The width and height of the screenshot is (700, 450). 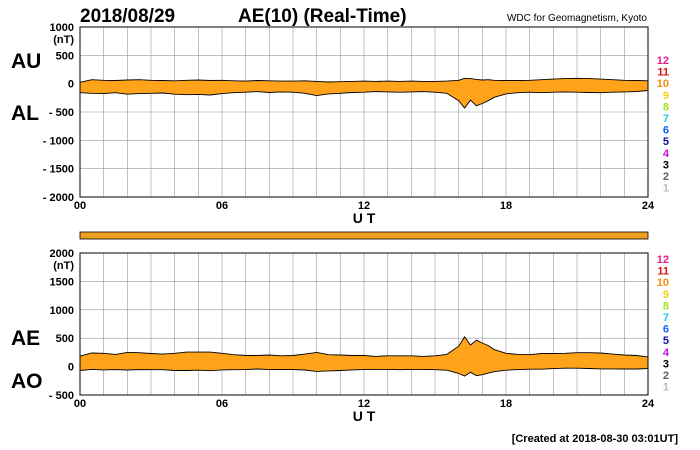 I want to click on y-tick-label: 2000, so click(x=62, y=254).